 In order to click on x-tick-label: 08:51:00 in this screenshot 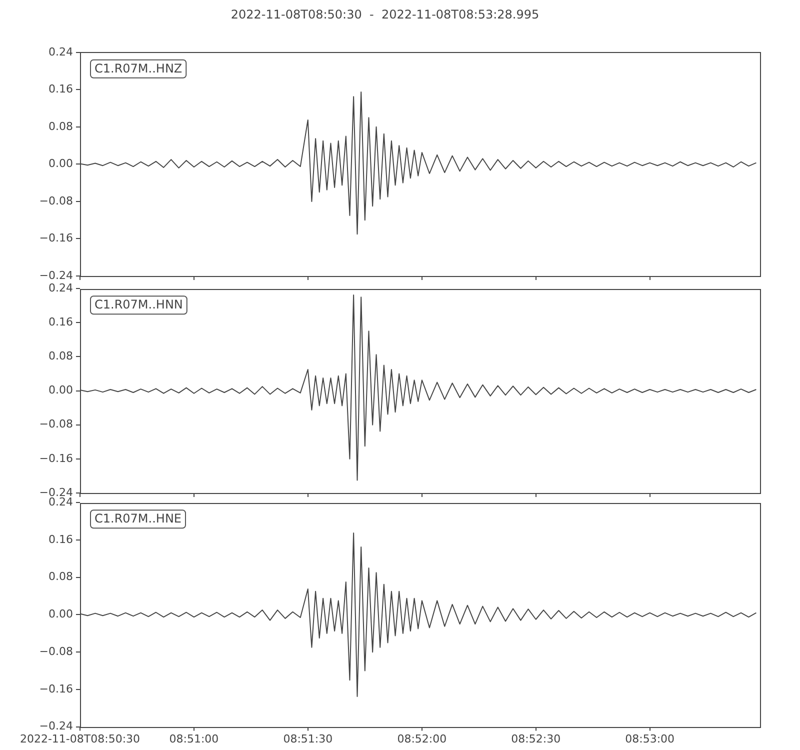, I will do `click(194, 739)`.